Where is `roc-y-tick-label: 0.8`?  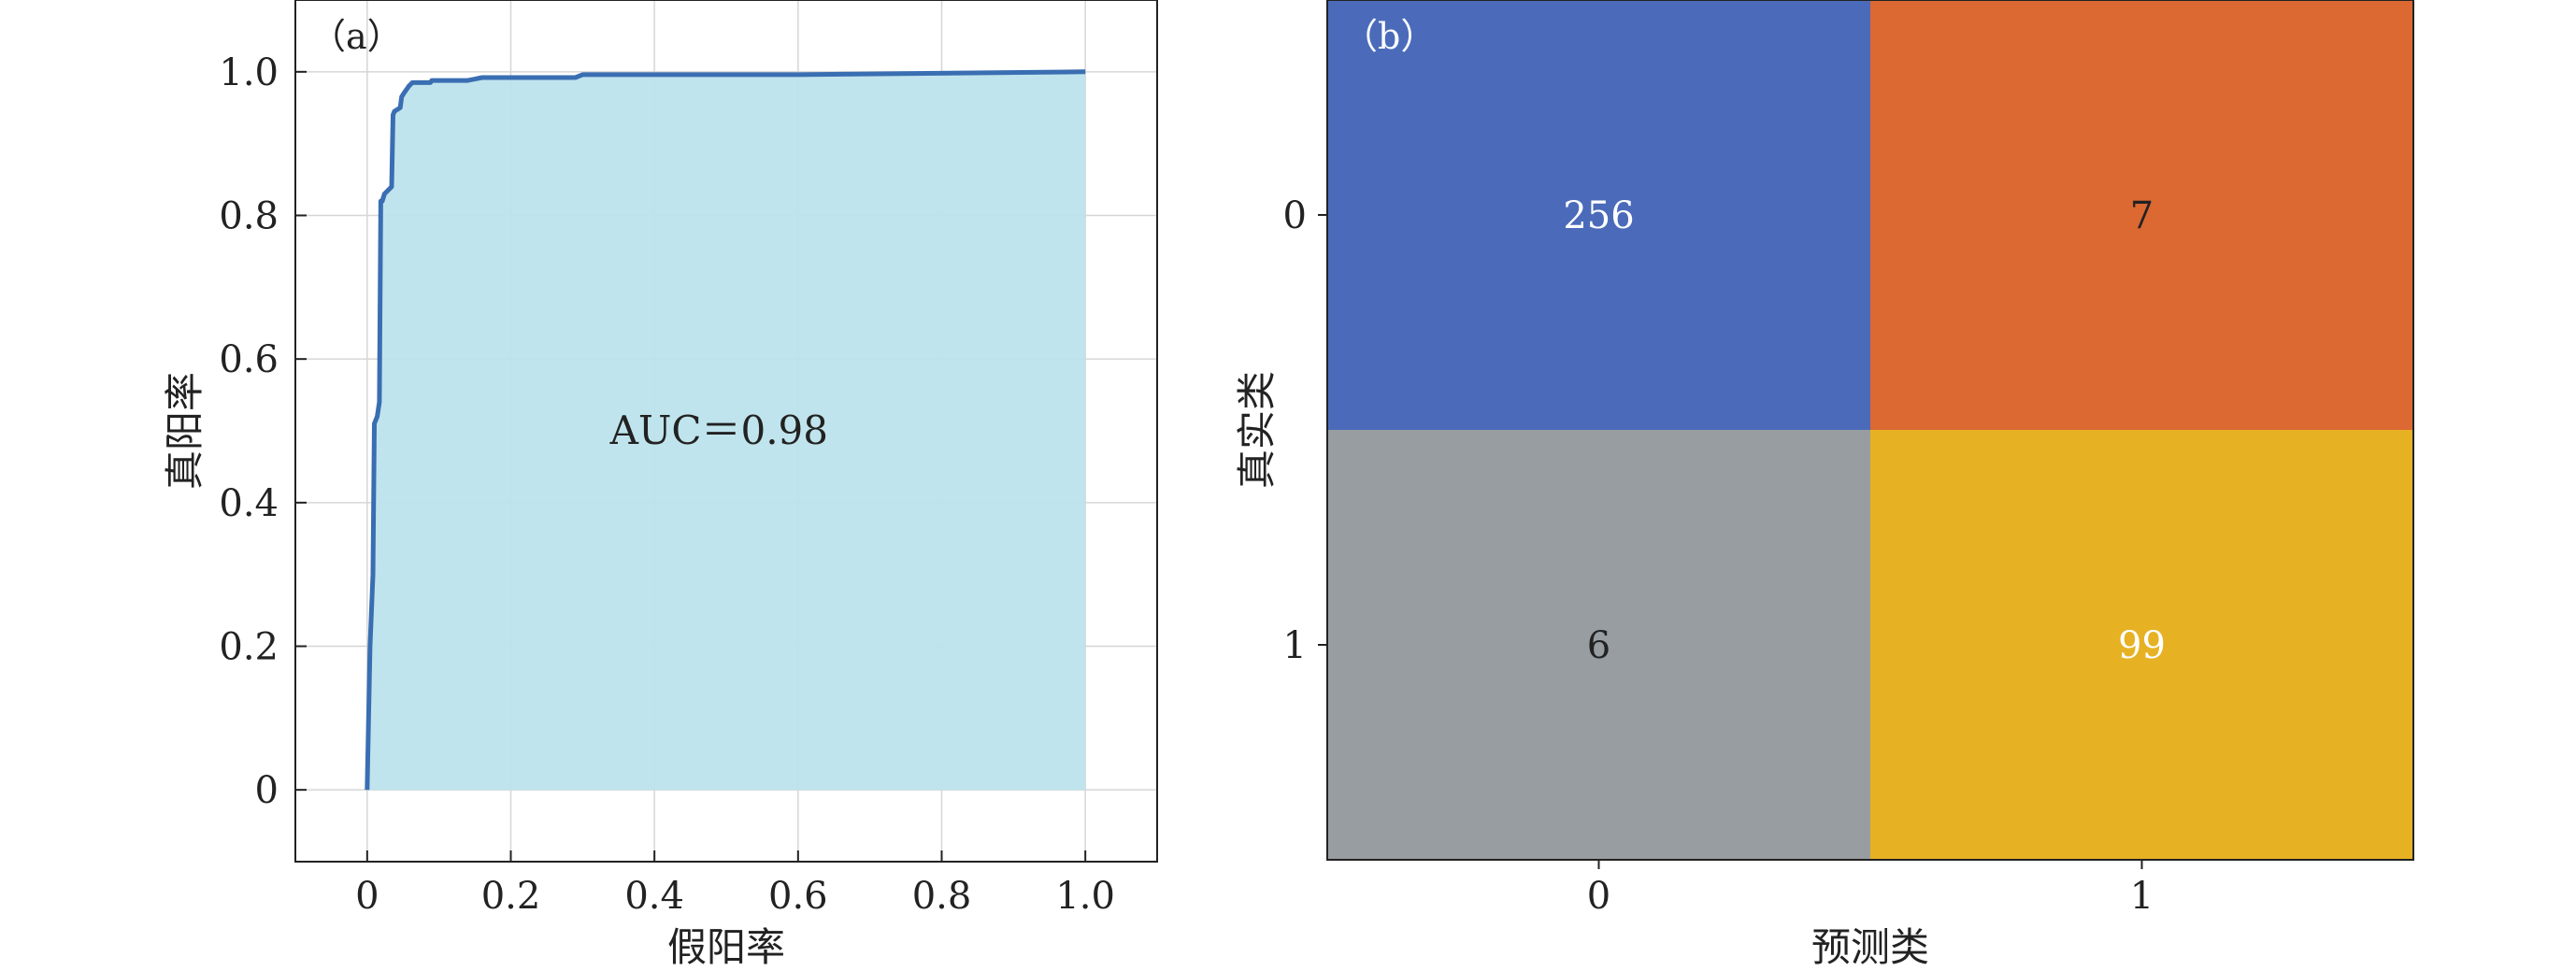 roc-y-tick-label: 0.8 is located at coordinates (249, 216).